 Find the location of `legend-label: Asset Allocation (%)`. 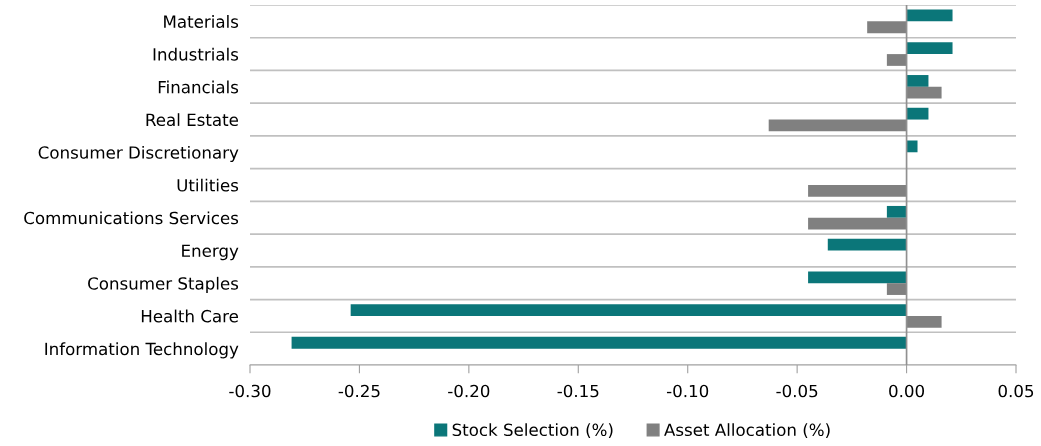

legend-label: Asset Allocation (%) is located at coordinates (747, 431).